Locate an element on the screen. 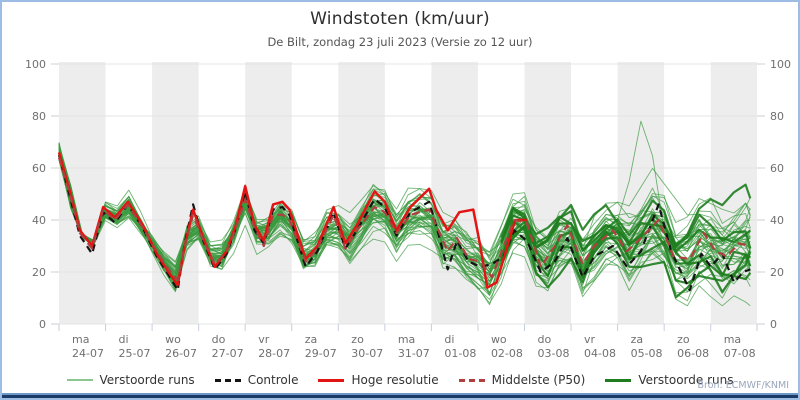  y-axis-label-right: 60 is located at coordinates (777, 168).